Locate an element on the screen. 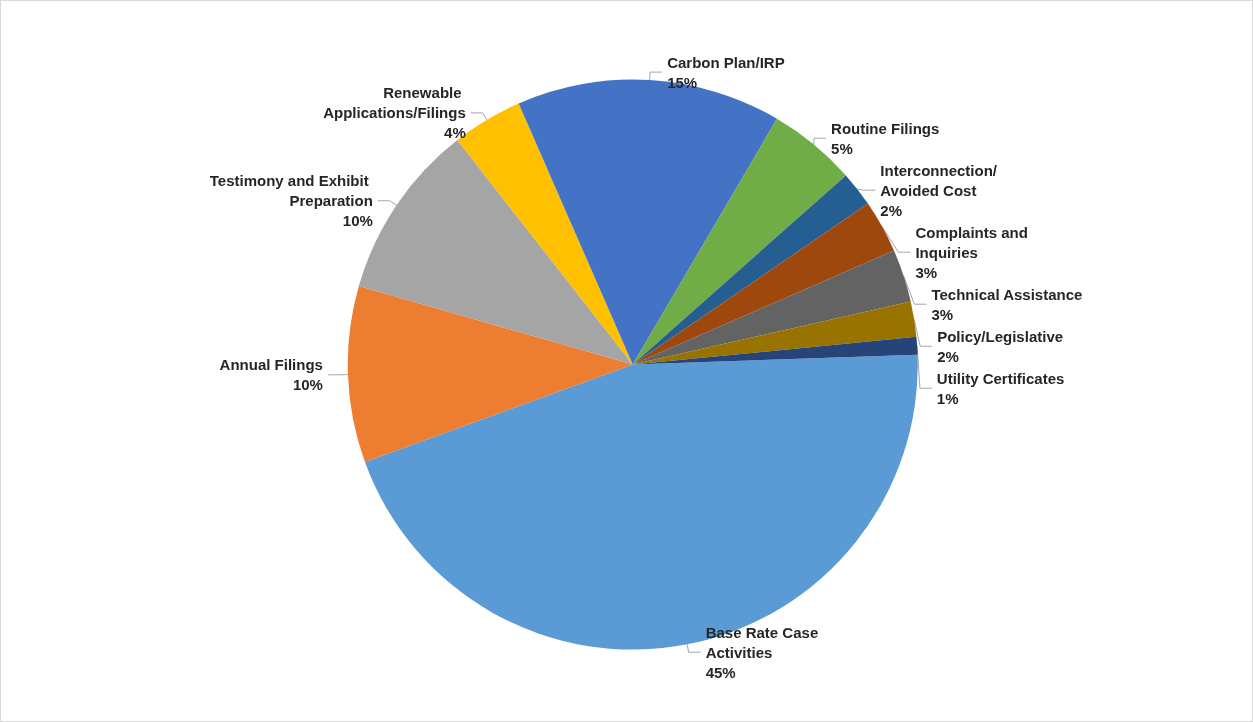 The image size is (1253, 722). slice-label: Carbon Plan/IRP is located at coordinates (726, 62).